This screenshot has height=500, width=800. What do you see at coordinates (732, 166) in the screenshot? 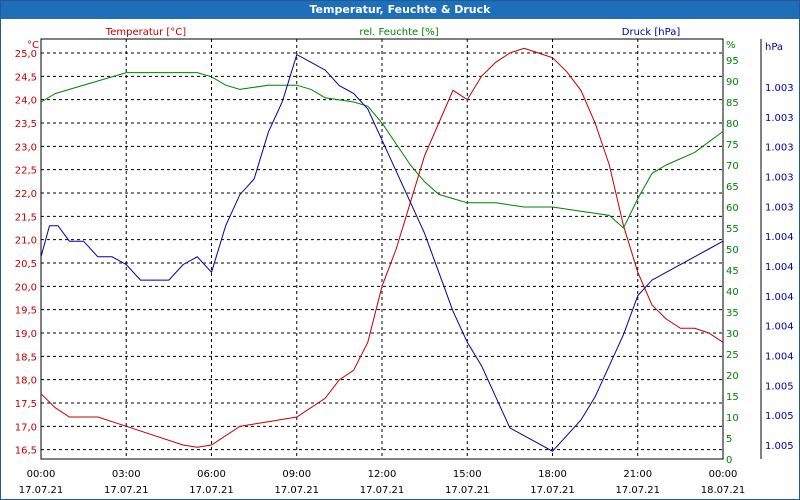
I see `y-right1-tick-label: 70` at bounding box center [732, 166].